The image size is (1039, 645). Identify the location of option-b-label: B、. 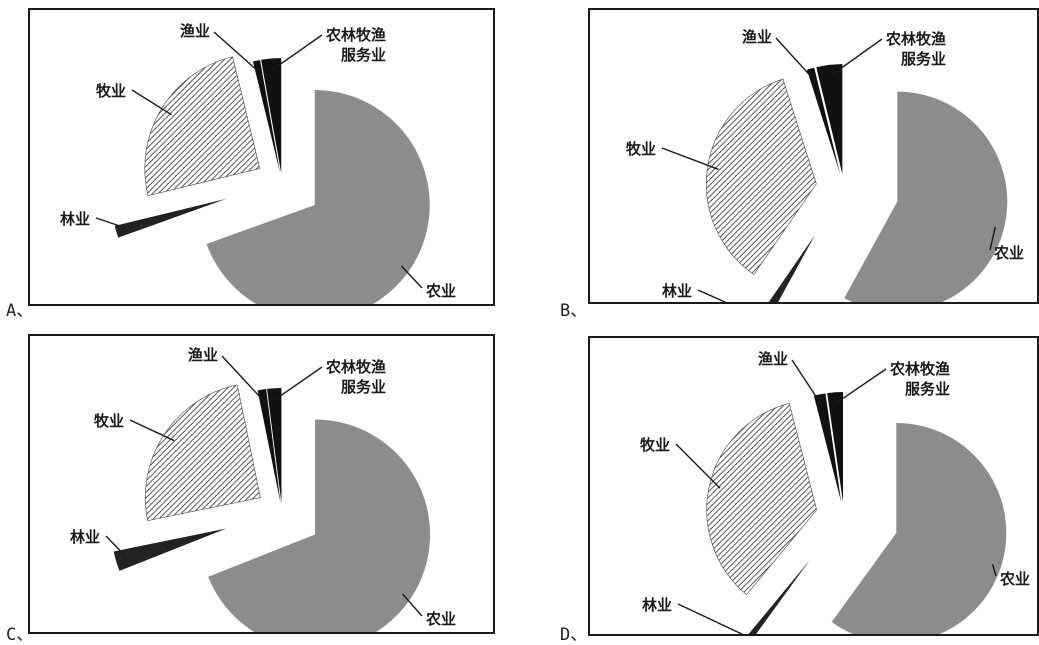
(574, 311).